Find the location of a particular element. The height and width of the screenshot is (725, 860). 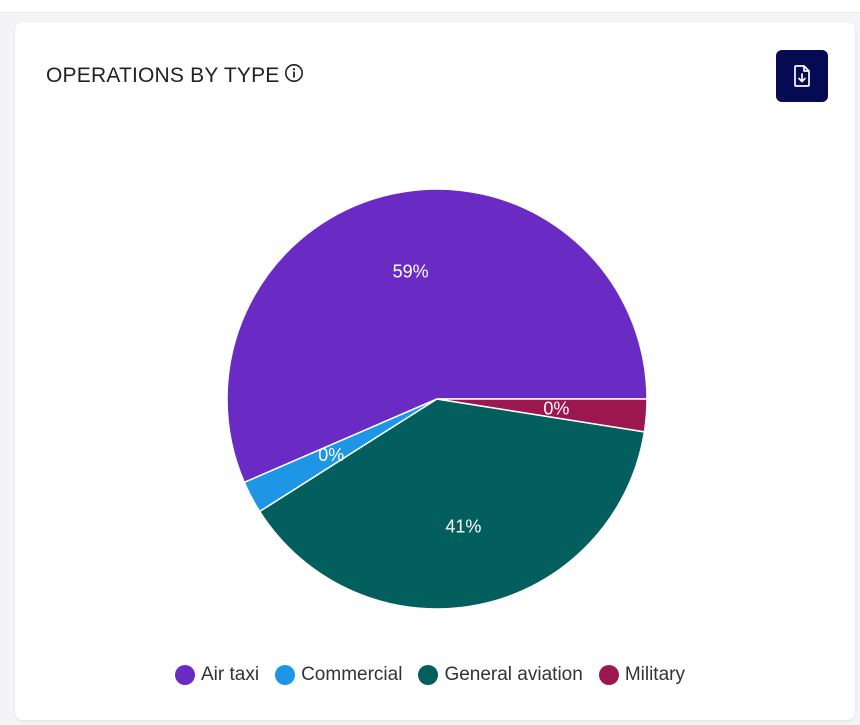

slice-label-general-aviation: 41% is located at coordinates (463, 526).